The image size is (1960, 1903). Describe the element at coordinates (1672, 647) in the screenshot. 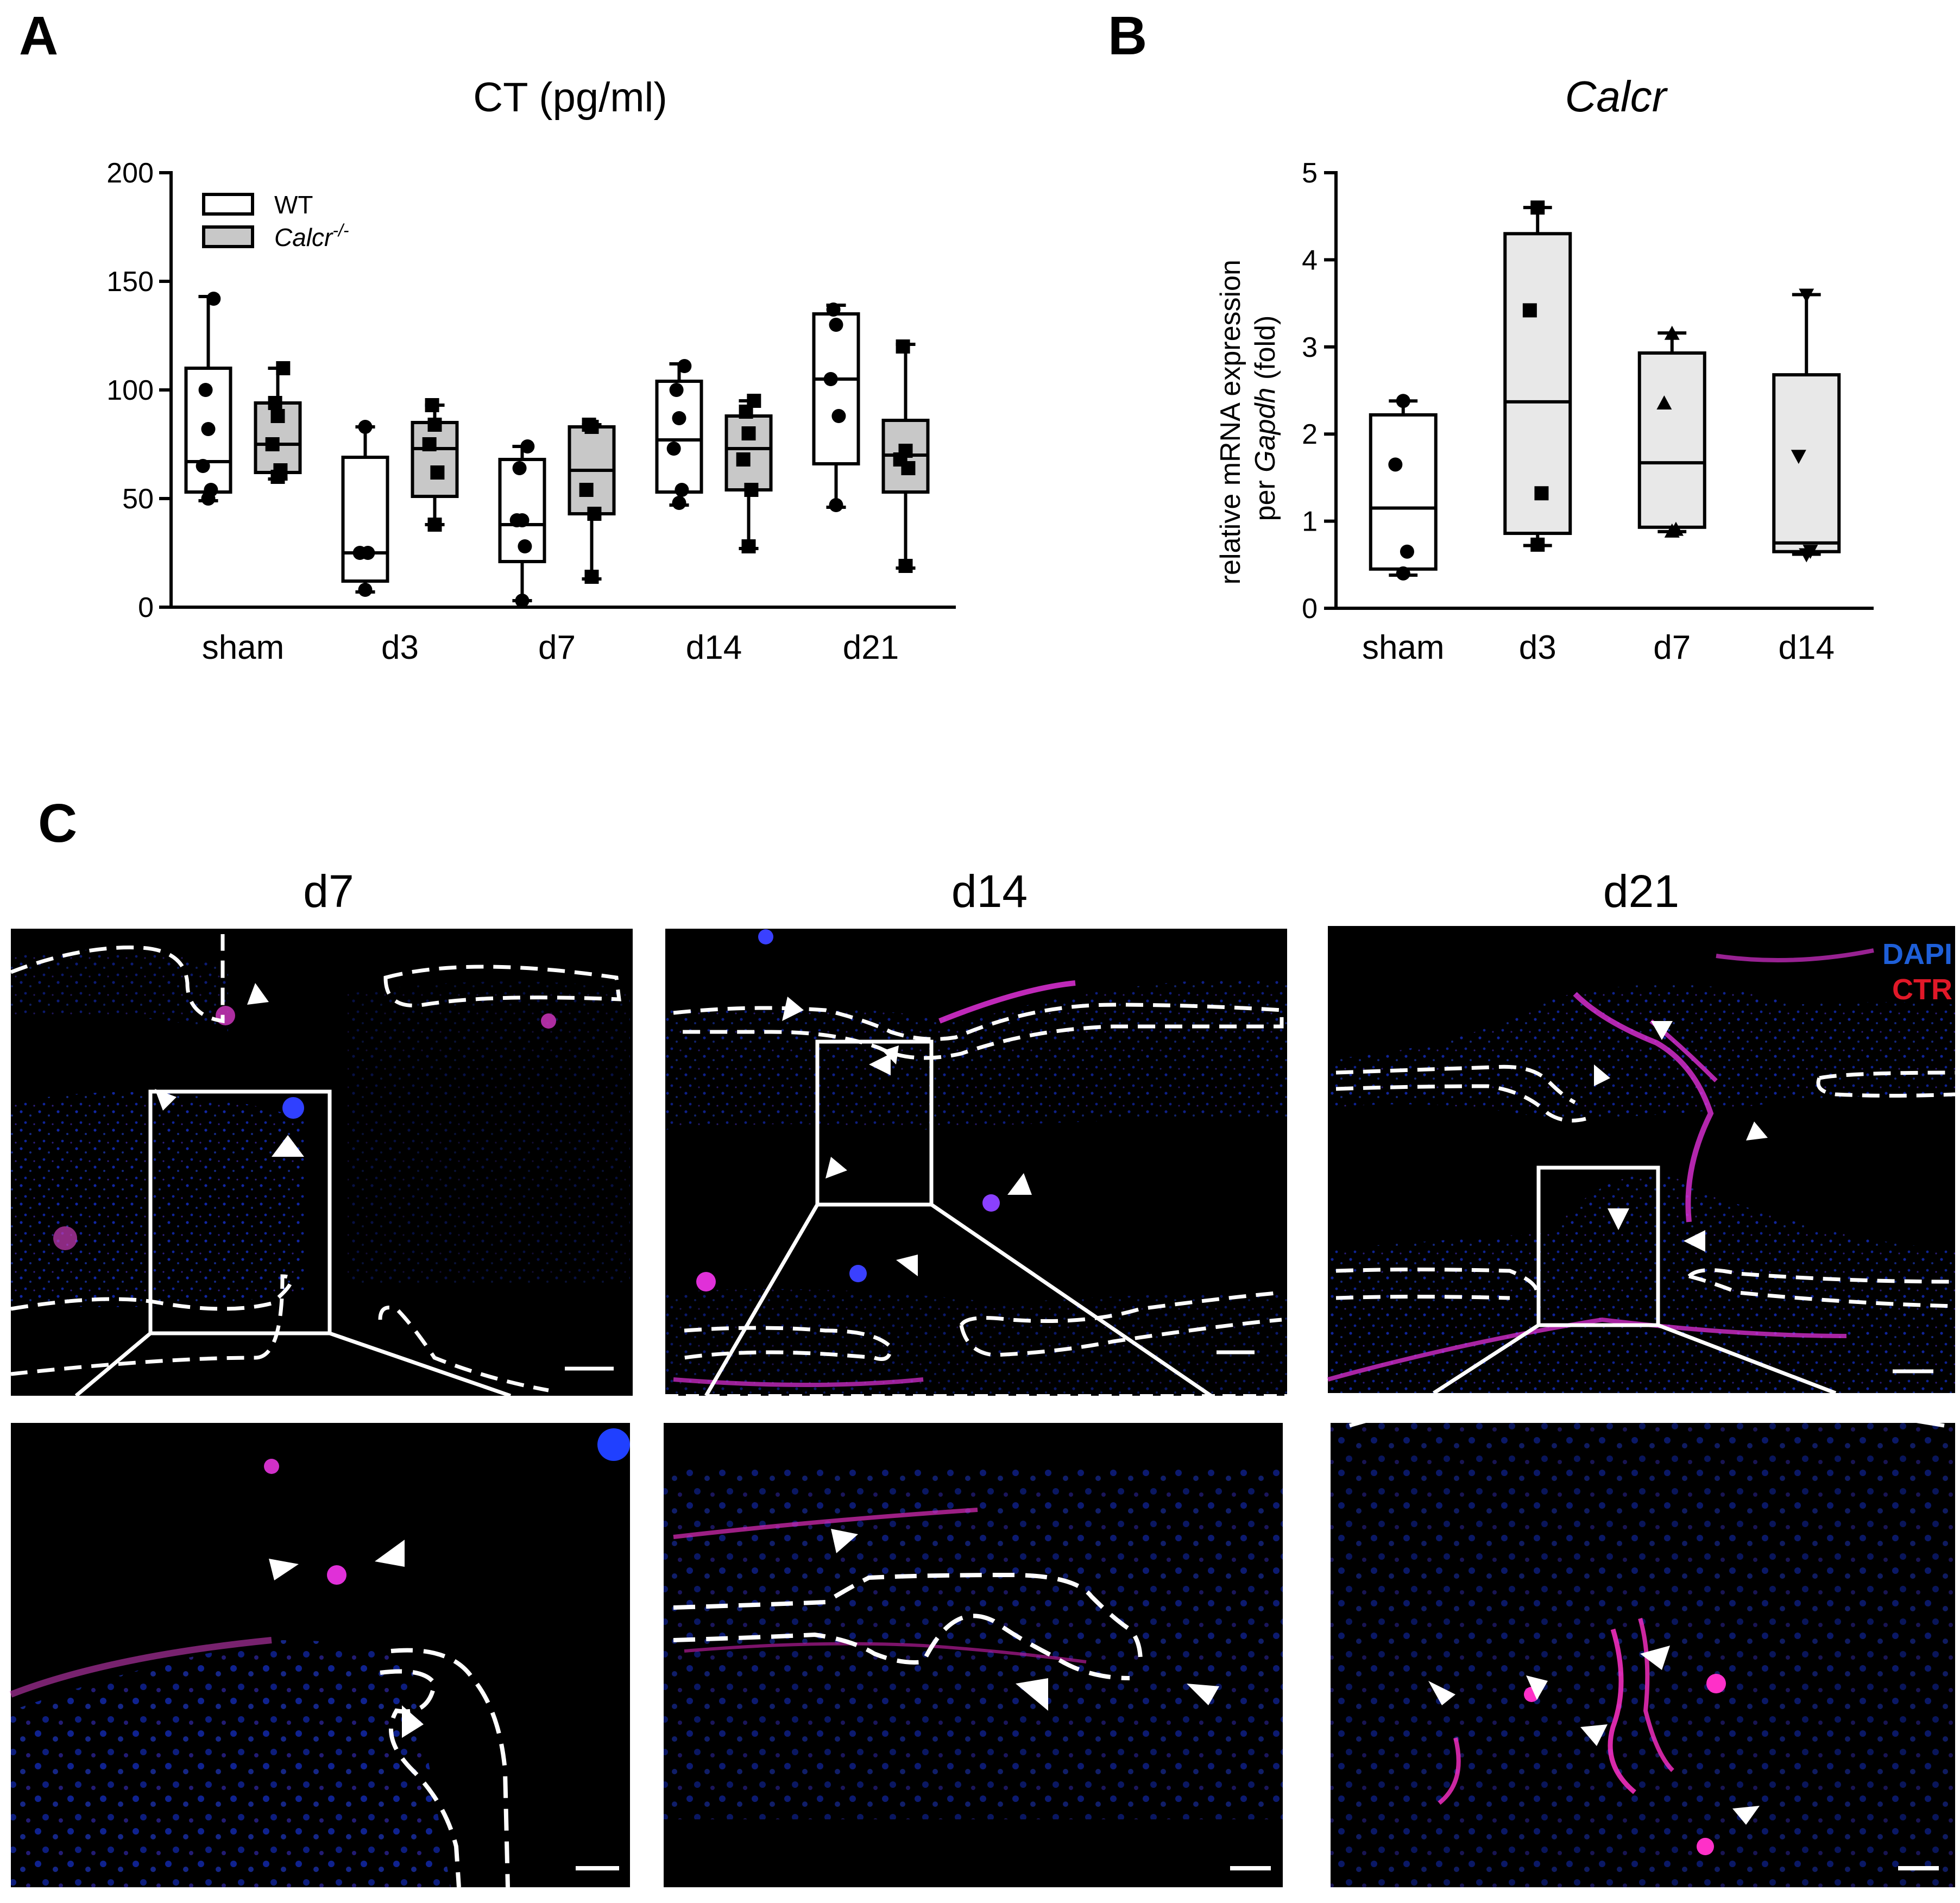

I see `chart-b-x-tick-label: d7` at that location.